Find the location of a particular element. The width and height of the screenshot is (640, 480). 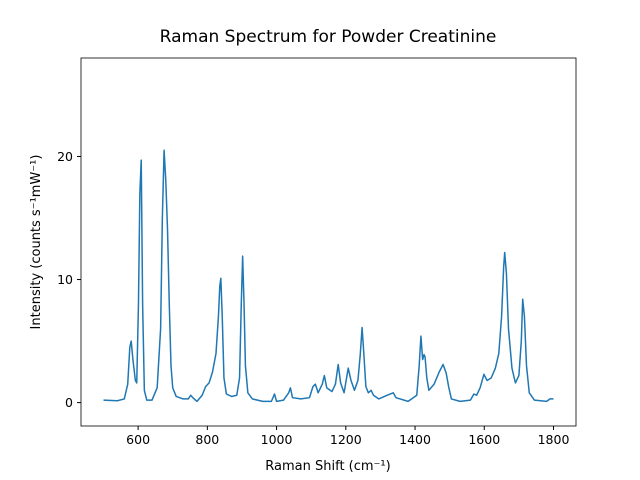

y-tick-label: 0 is located at coordinates (69, 402).